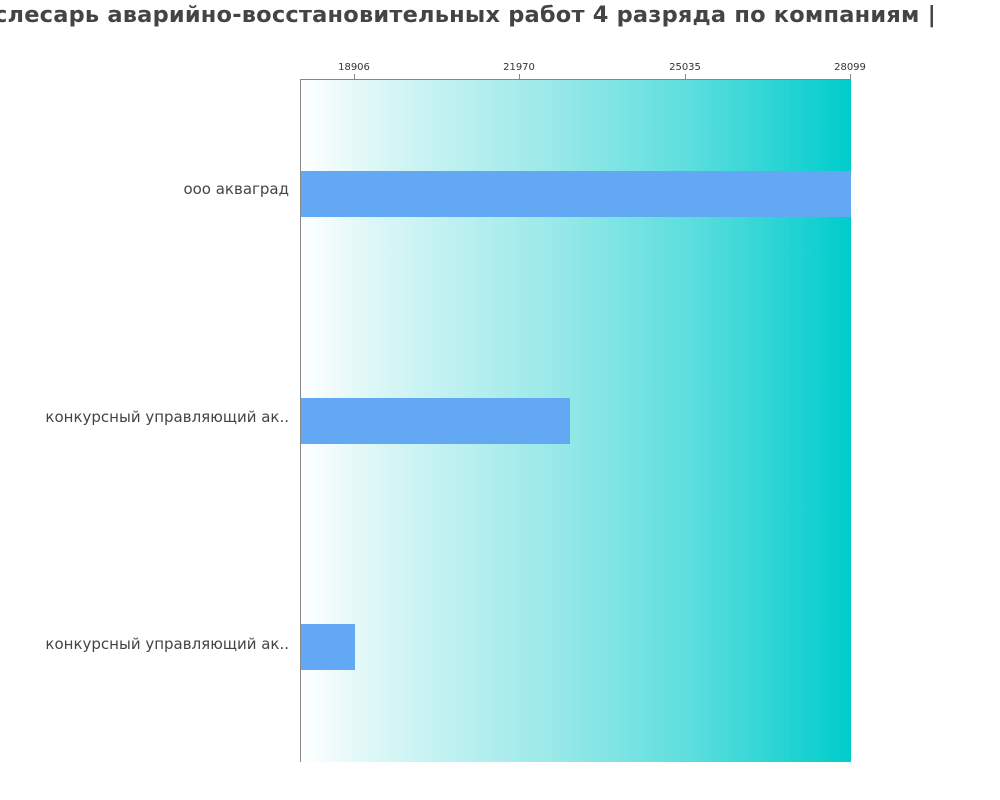 Image resolution: width=1000 pixels, height=800 pixels. I want to click on y-axis-line, so click(300, 420).